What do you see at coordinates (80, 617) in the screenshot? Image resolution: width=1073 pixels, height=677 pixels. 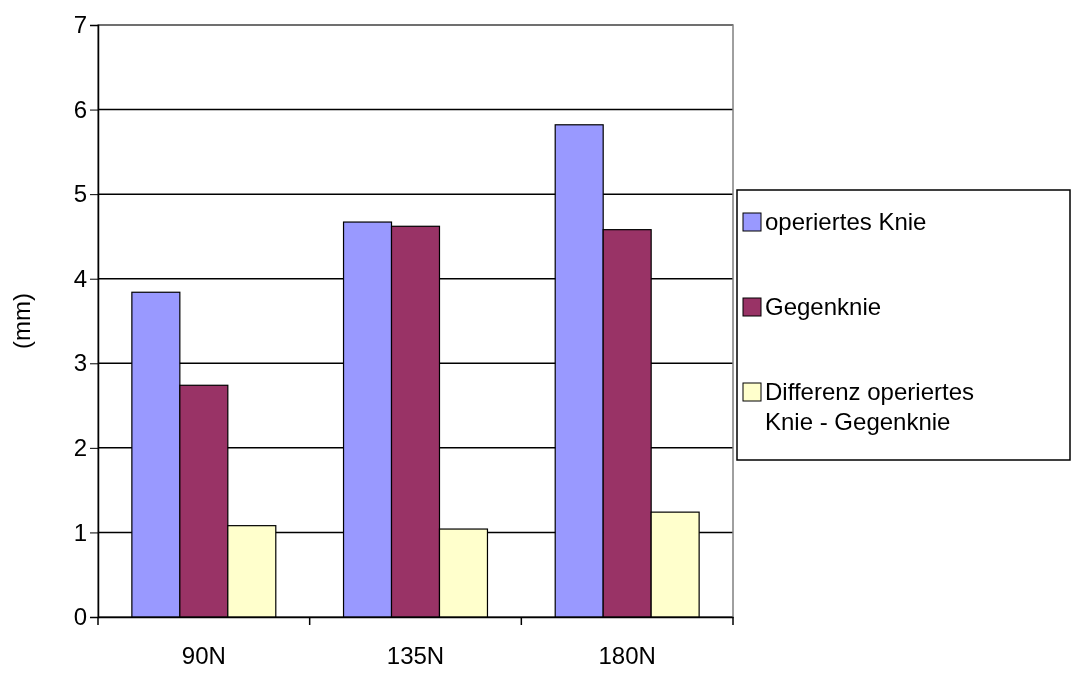 I see `y-tick-label: 0` at bounding box center [80, 617].